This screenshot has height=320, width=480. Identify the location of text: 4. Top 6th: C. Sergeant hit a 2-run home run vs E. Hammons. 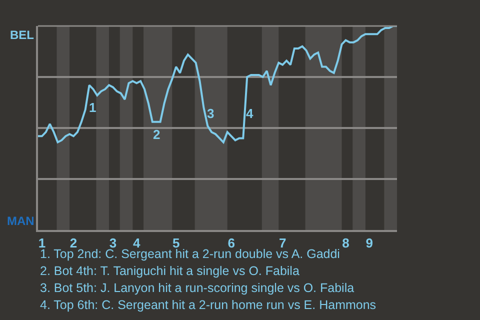
(208, 305).